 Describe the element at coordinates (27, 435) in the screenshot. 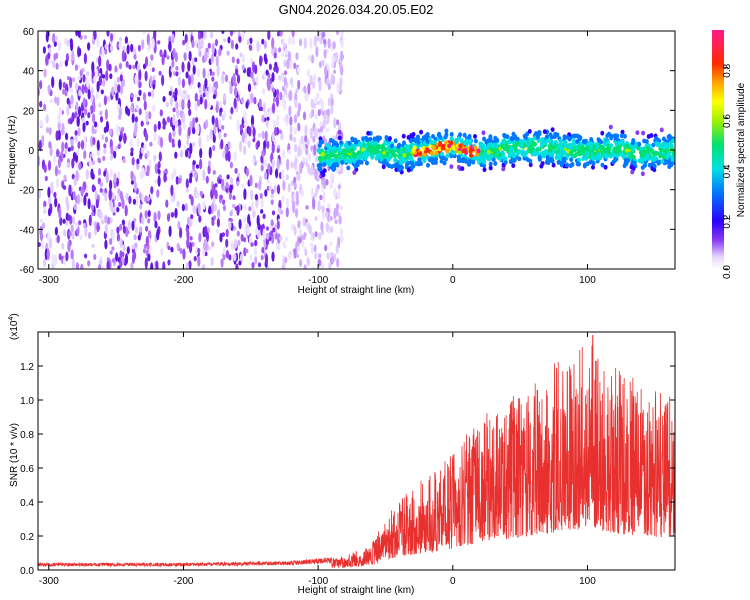

I see `snr-y-tick-label: 0.8` at that location.